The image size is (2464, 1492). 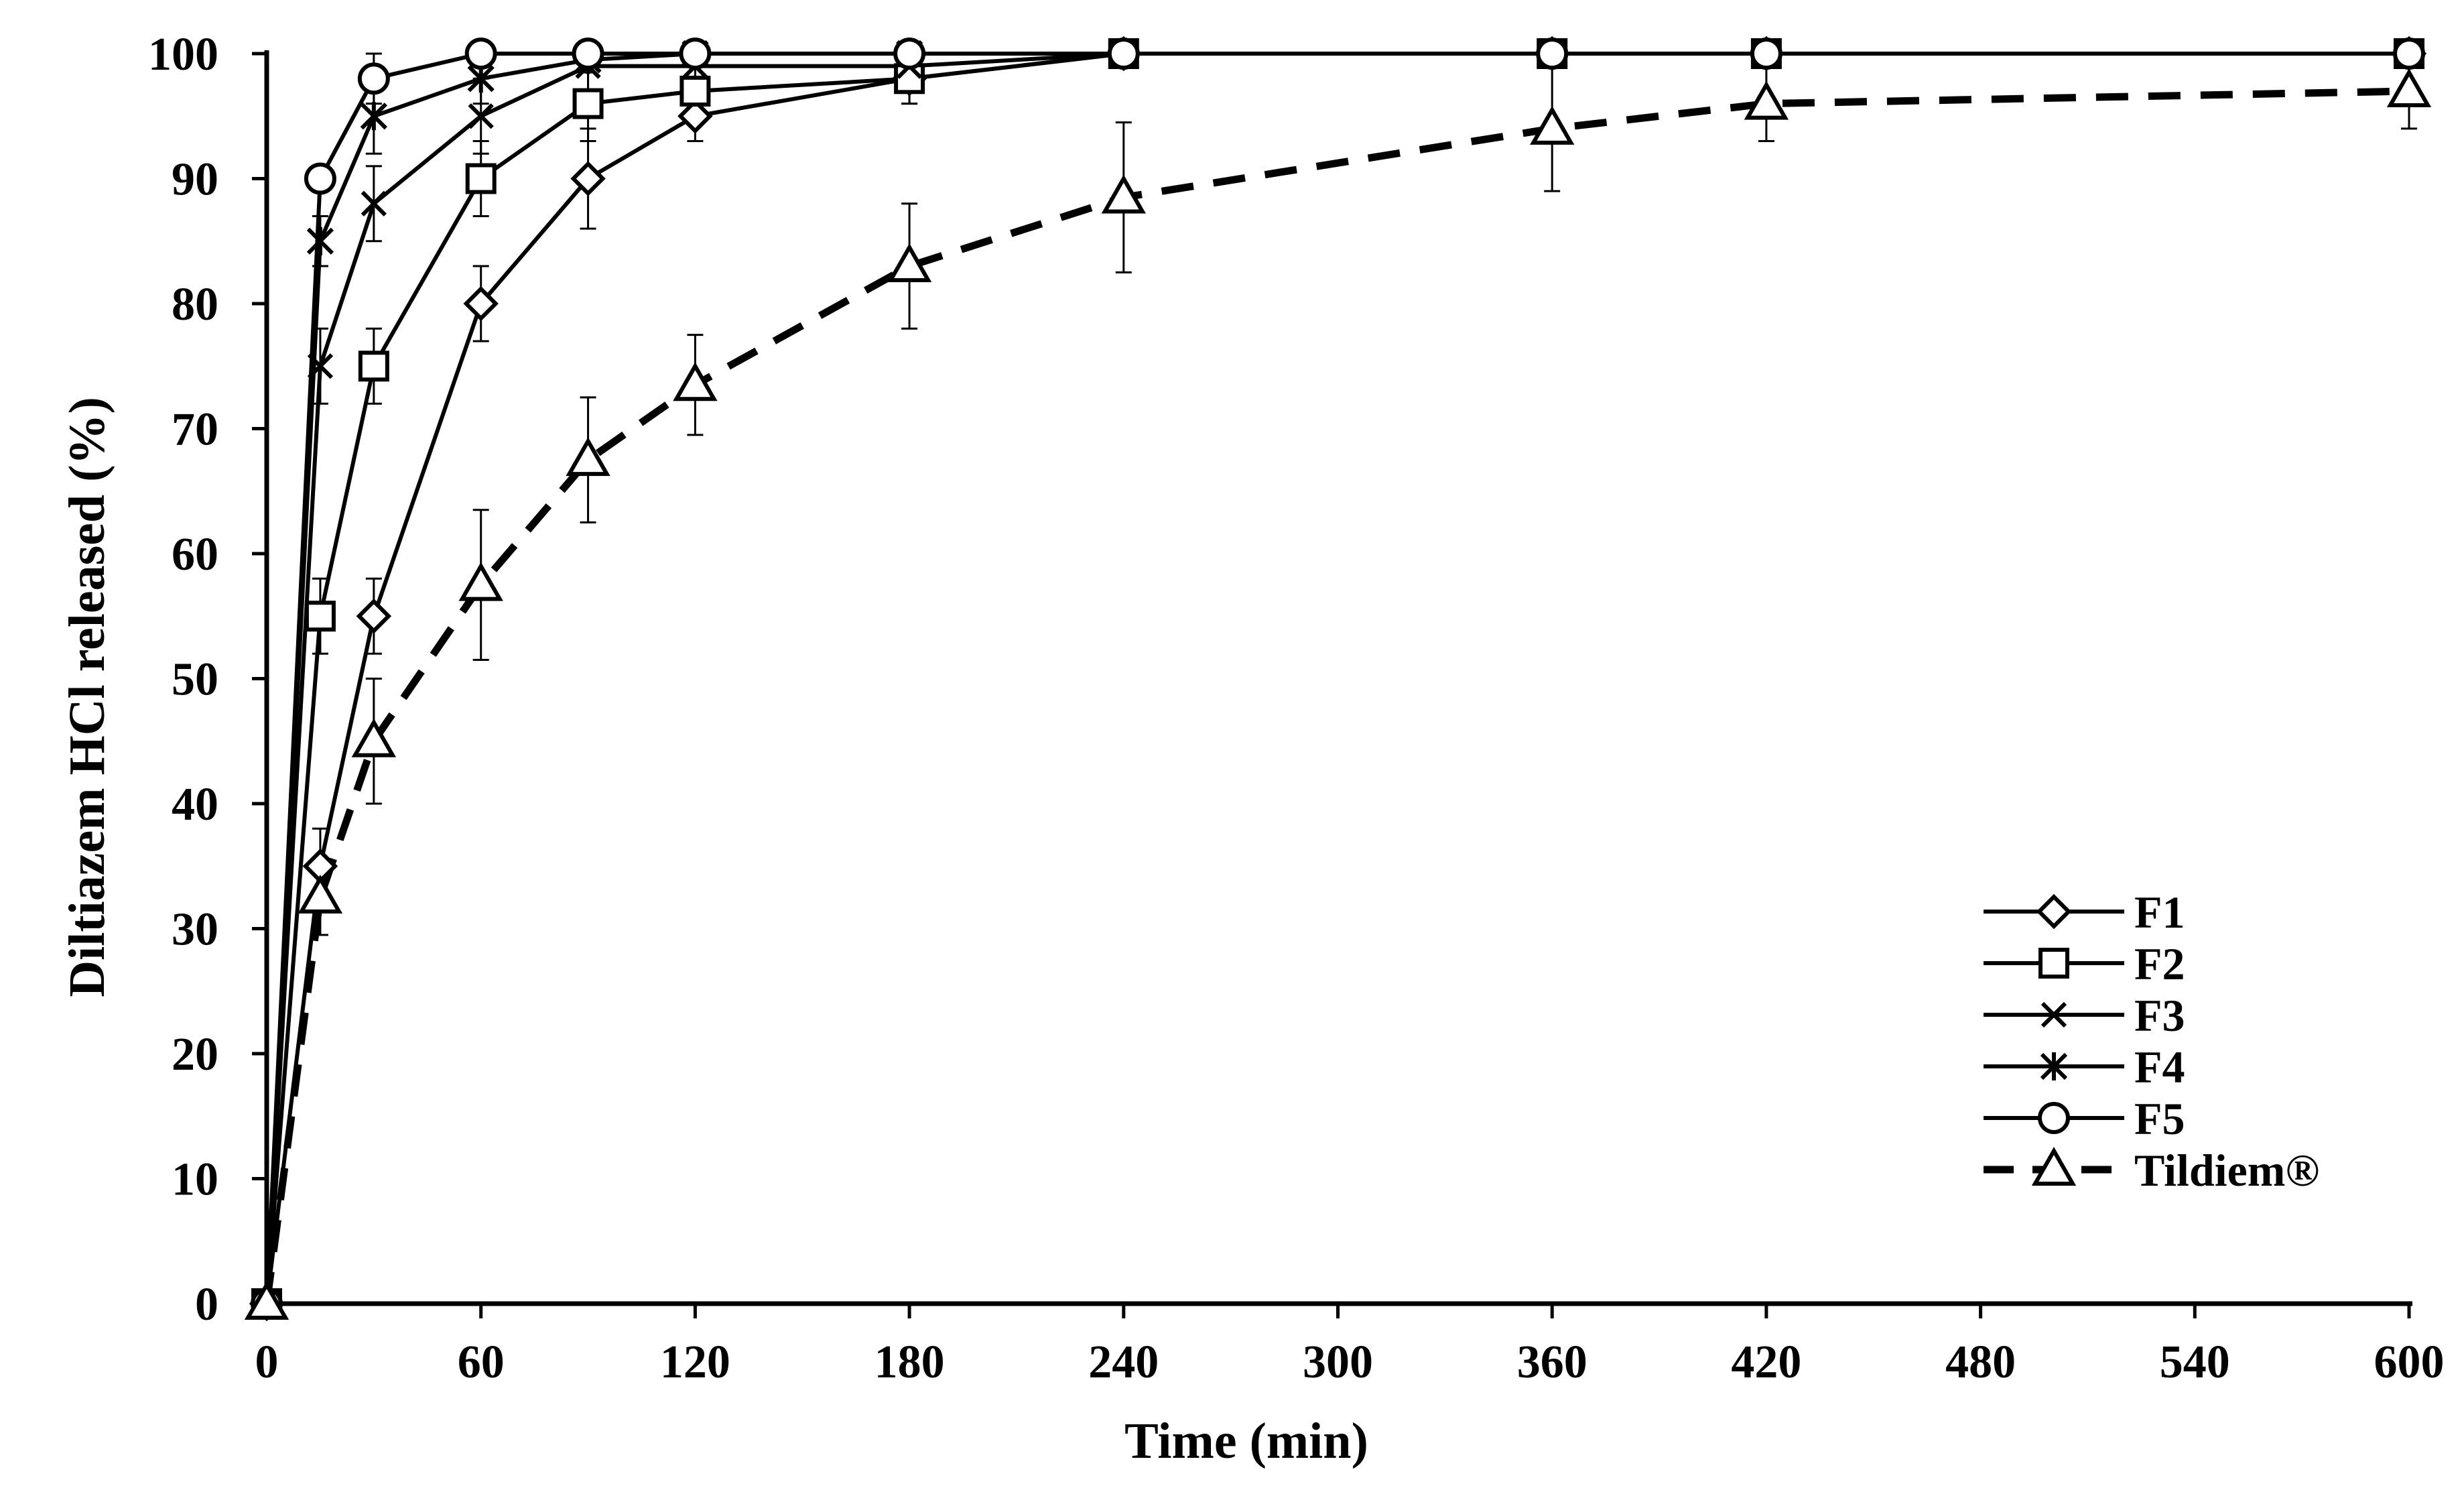 I want to click on x-axis-title: Time (min), so click(x=1246, y=1441).